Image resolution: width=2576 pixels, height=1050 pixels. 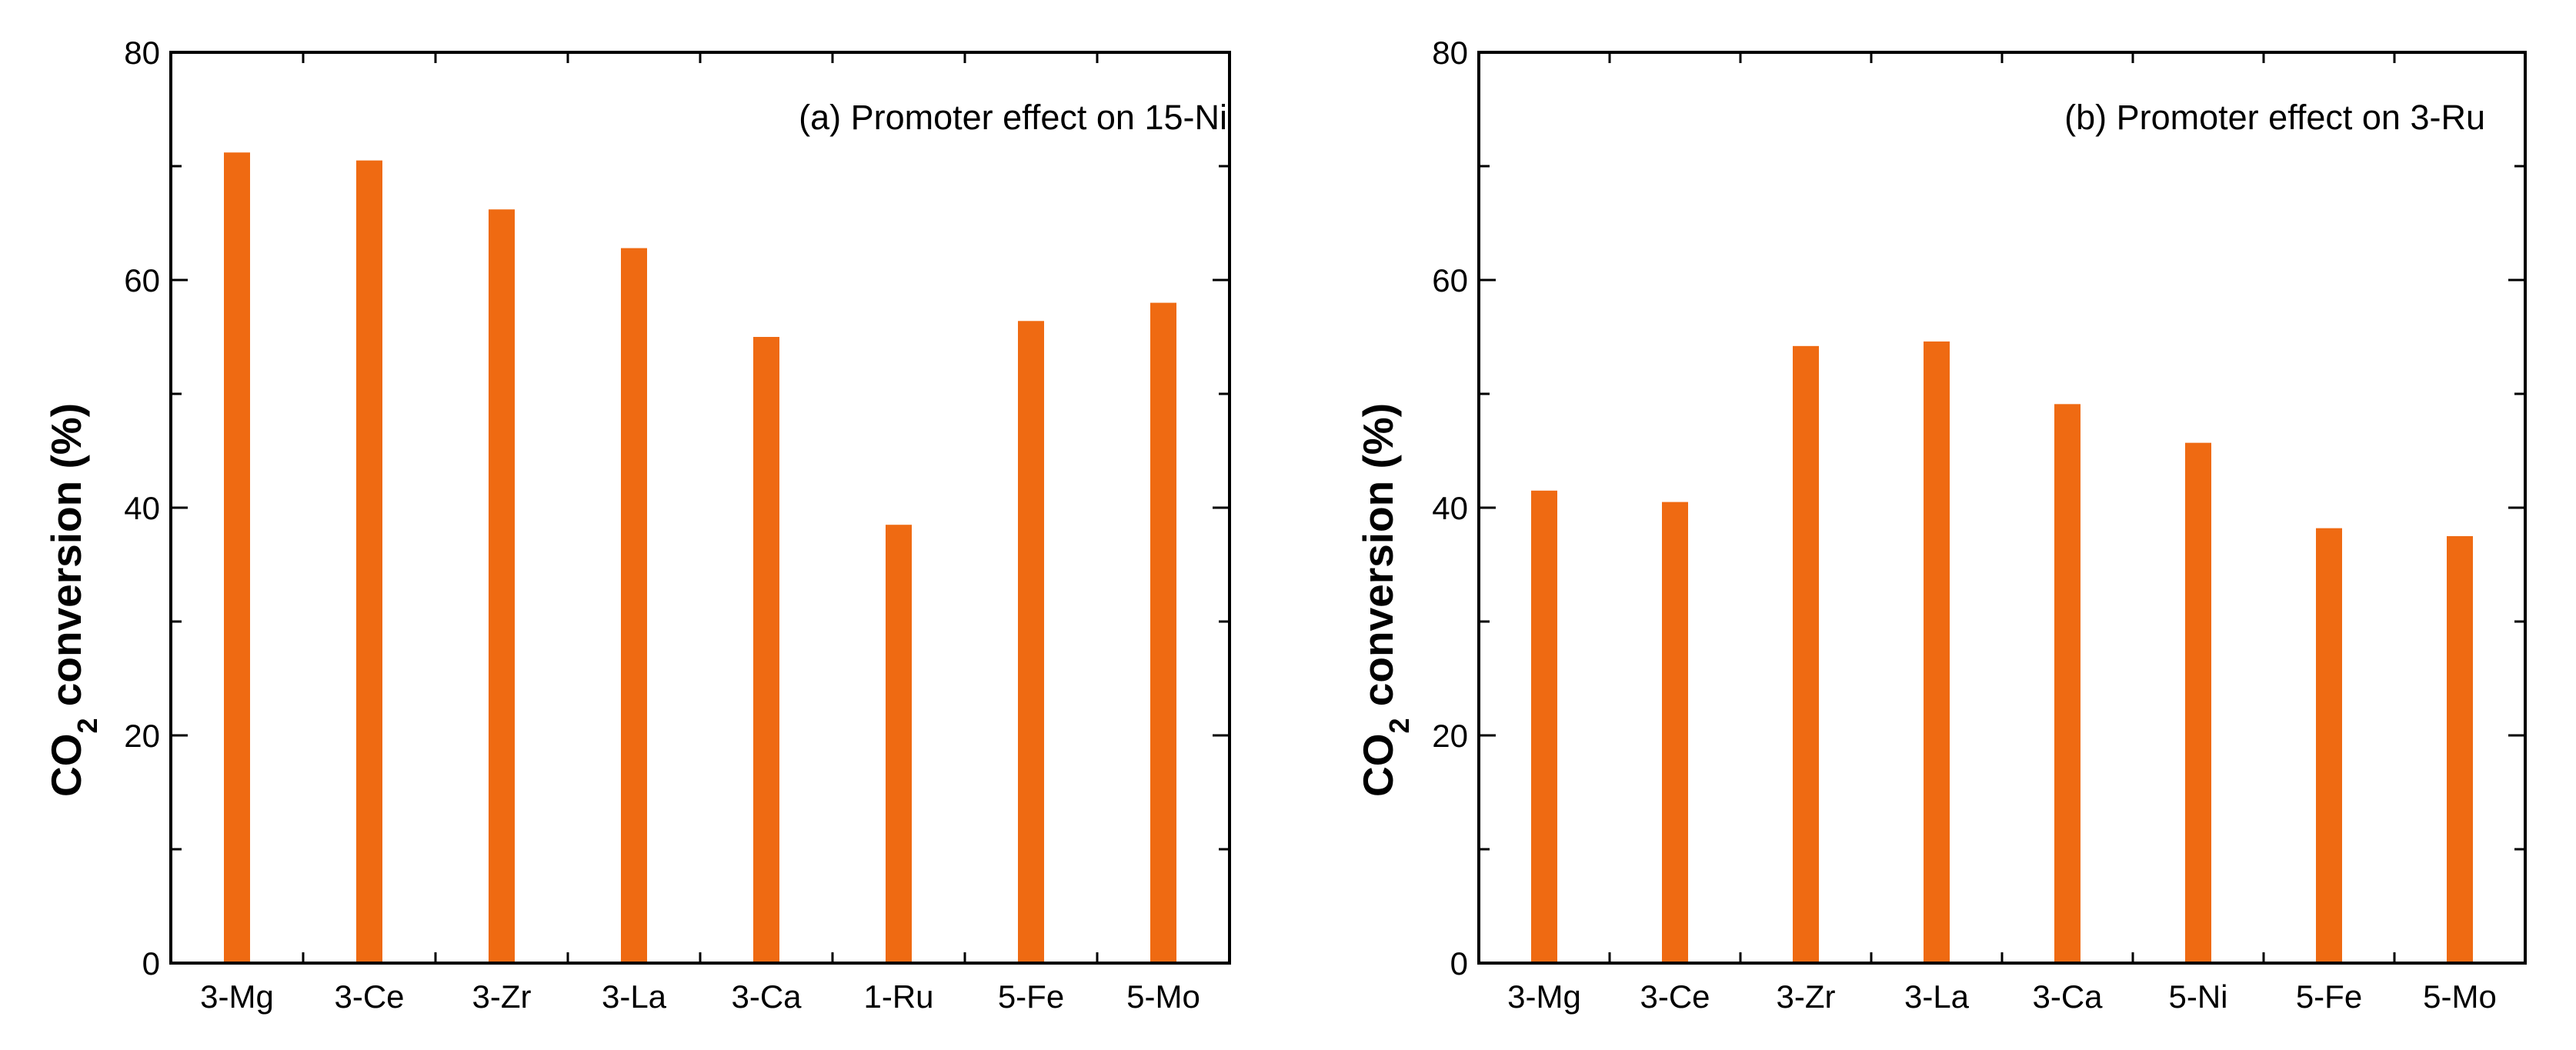 I want to click on bar-5-ni, so click(x=2198, y=702).